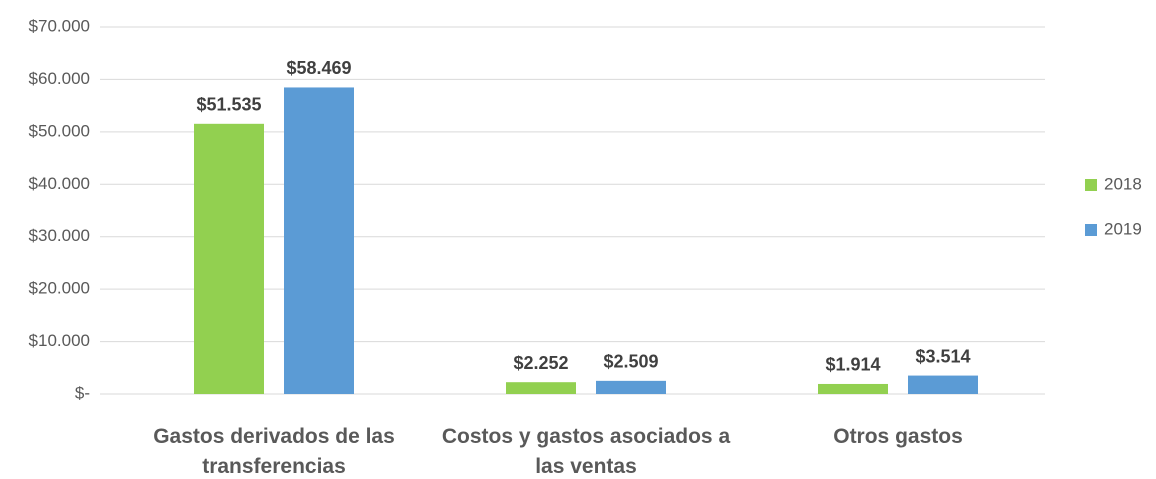  Describe the element at coordinates (59, 78) in the screenshot. I see `y-tick-label: $60.000` at that location.